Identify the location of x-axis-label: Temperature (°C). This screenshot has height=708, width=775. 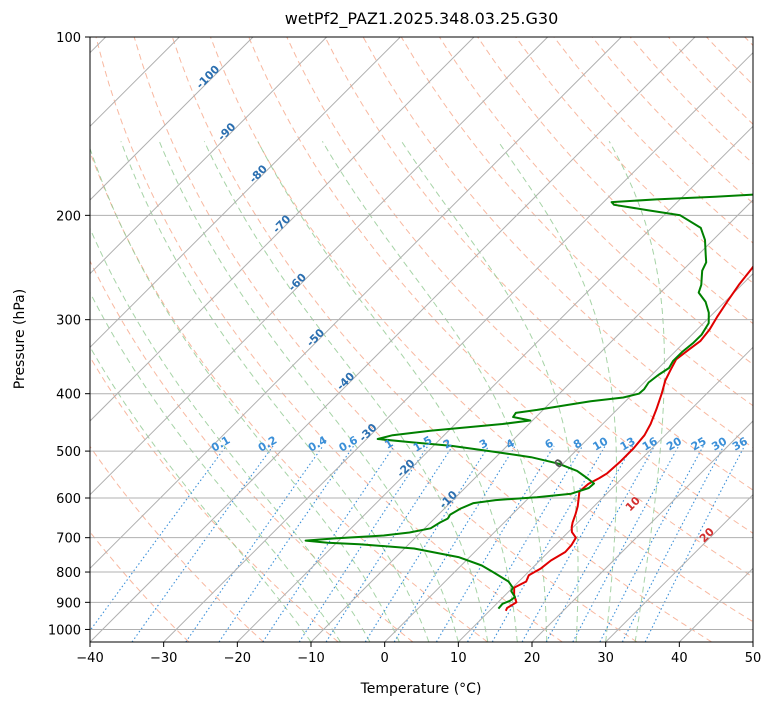
(421, 689).